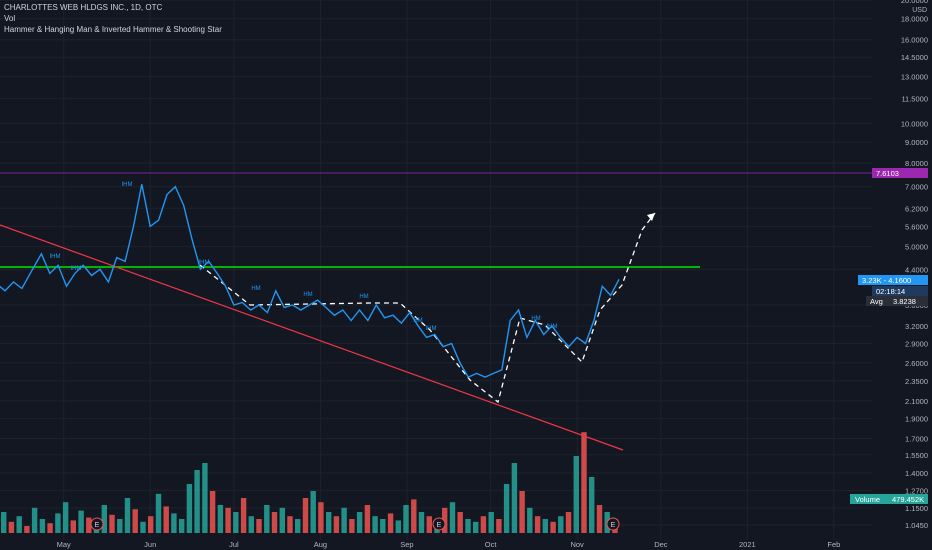  What do you see at coordinates (83, 7) in the screenshot?
I see `symbol-title: CHARLOTTES WEB HLDGS INC., 1D, OTC` at bounding box center [83, 7].